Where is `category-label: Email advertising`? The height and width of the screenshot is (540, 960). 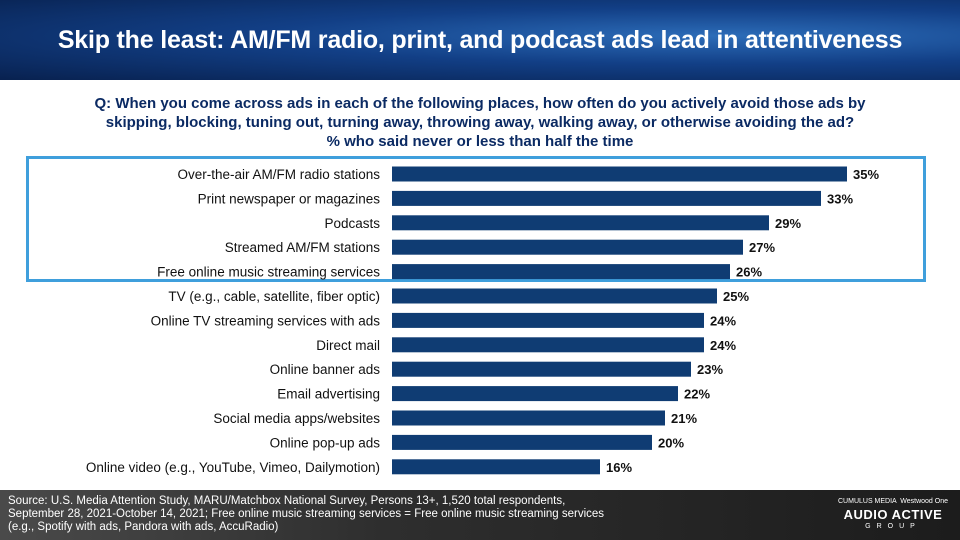 category-label: Email advertising is located at coordinates (328, 394).